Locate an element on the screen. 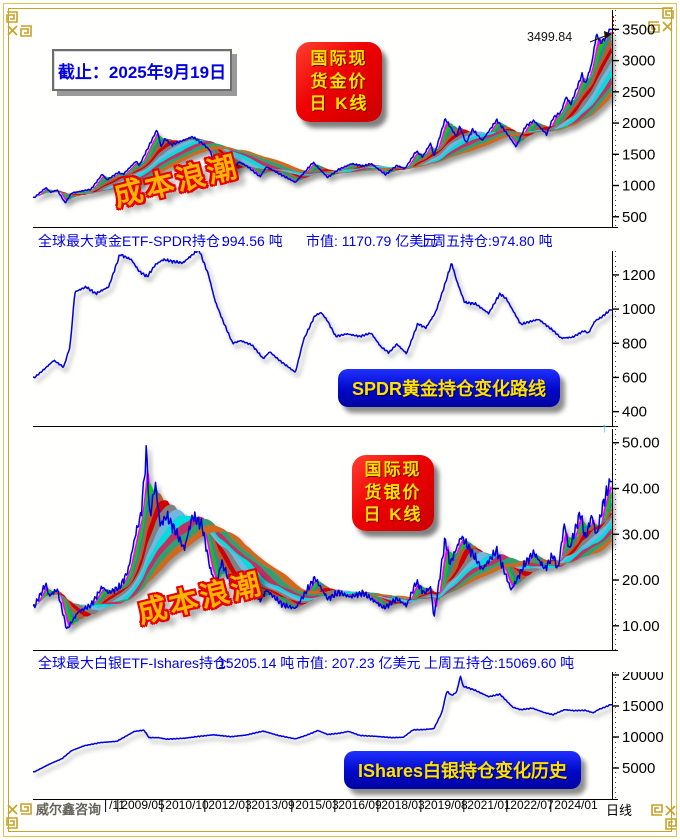 Image resolution: width=680 pixels, height=840 pixels. y-tick-label: 10000 is located at coordinates (643, 737).